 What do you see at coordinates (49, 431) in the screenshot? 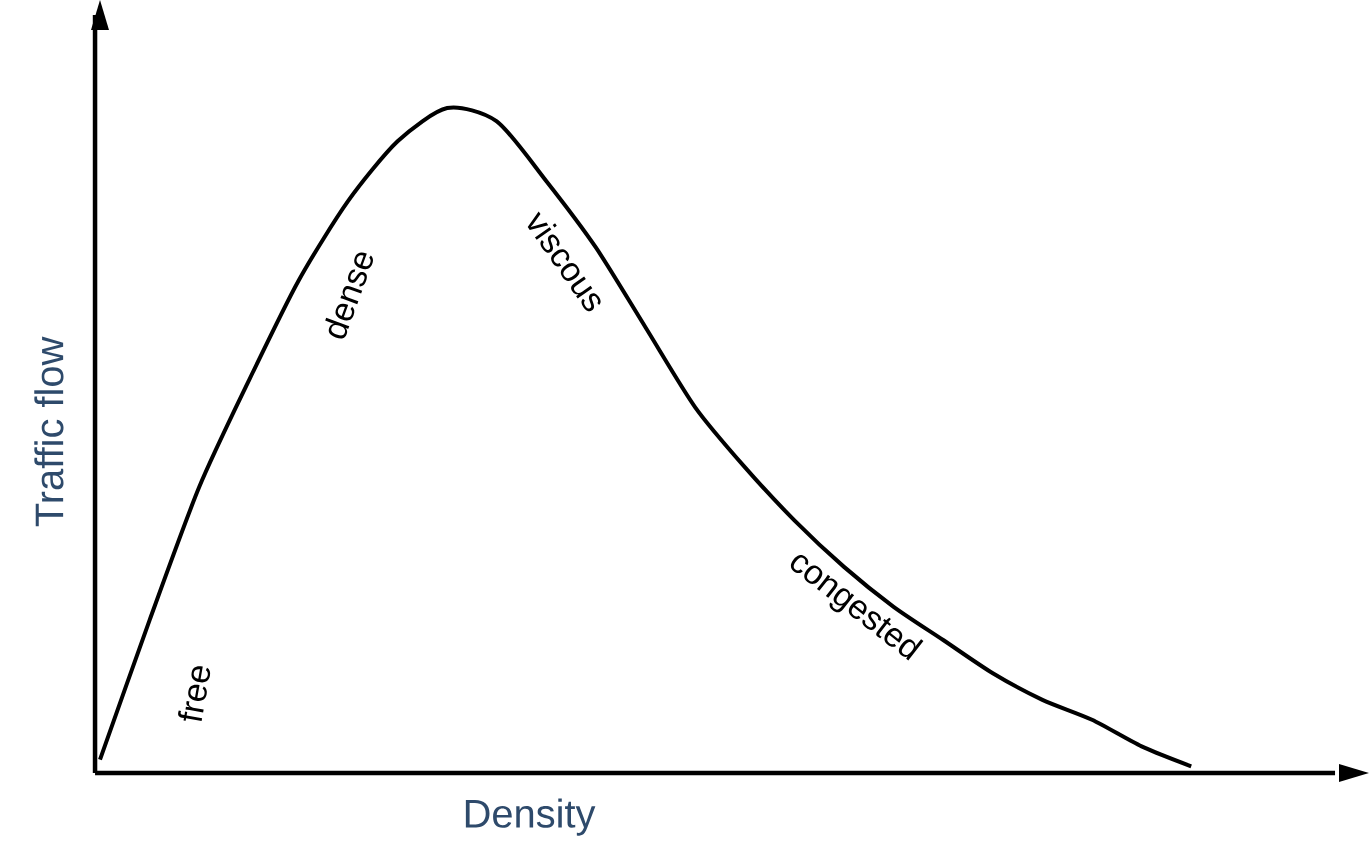
I see `y-axis-title: Traffic flow` at bounding box center [49, 431].